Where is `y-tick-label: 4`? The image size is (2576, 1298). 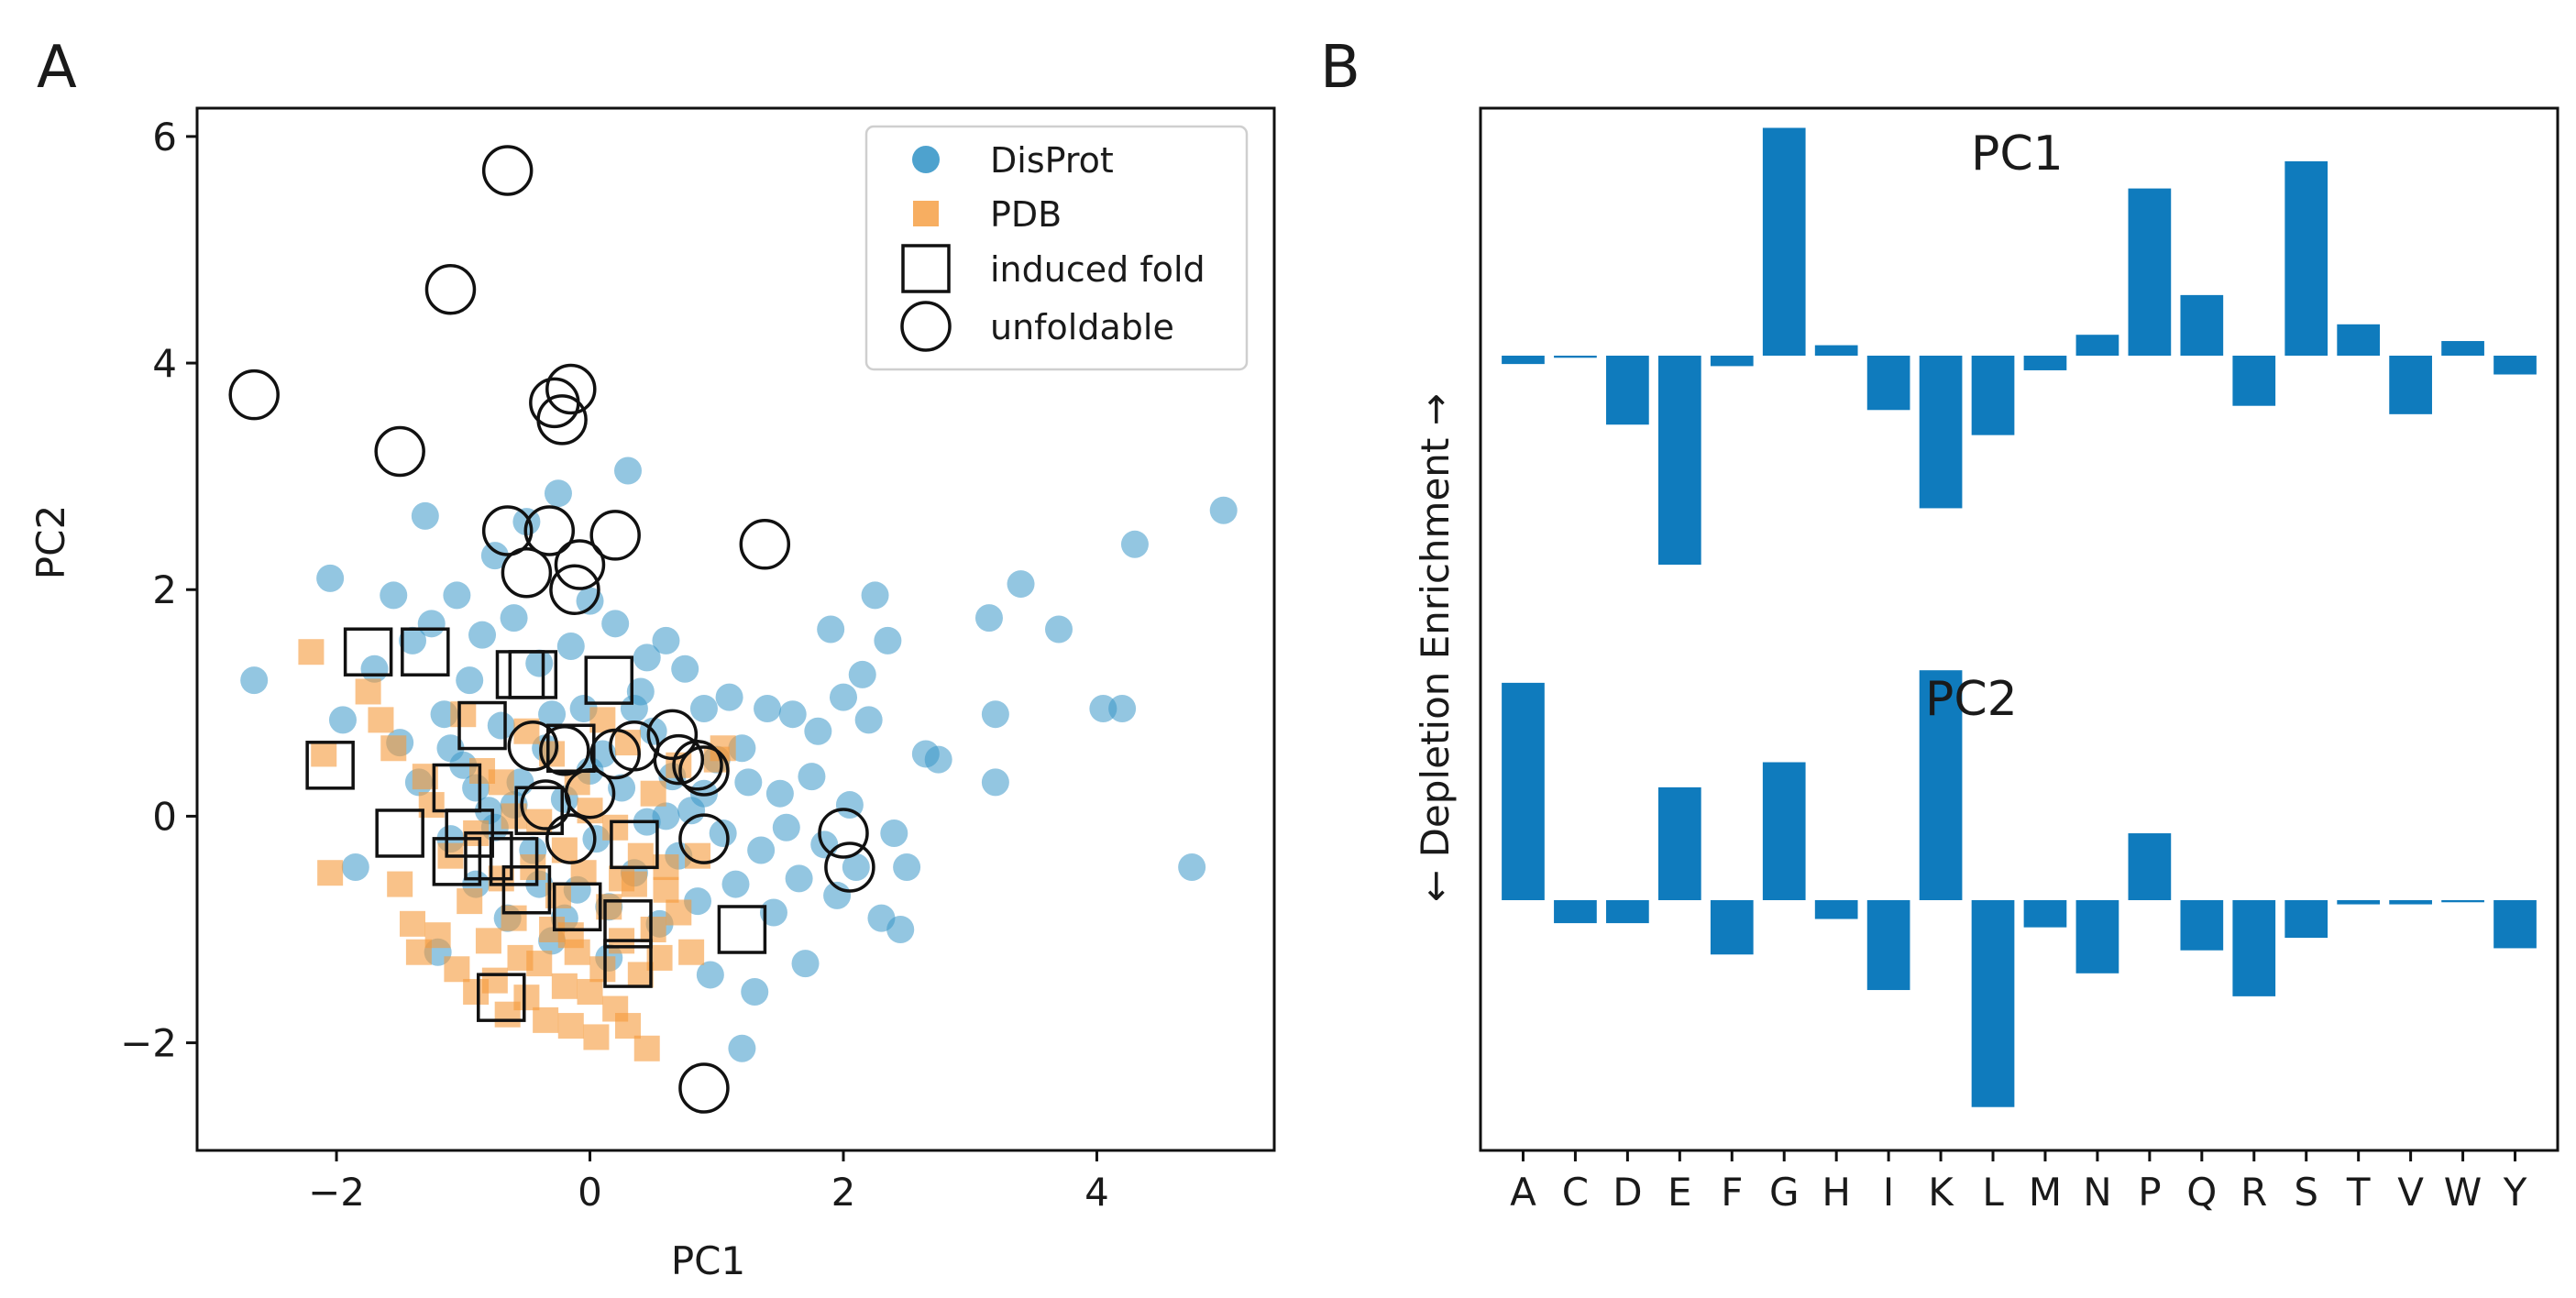 y-tick-label: 4 is located at coordinates (164, 363).